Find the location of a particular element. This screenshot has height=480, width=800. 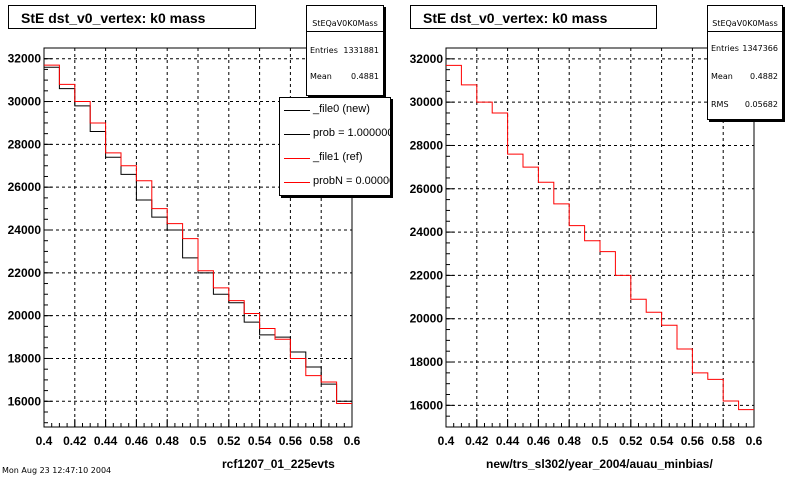

right-x-tick-label: 0.42 is located at coordinates (477, 441).